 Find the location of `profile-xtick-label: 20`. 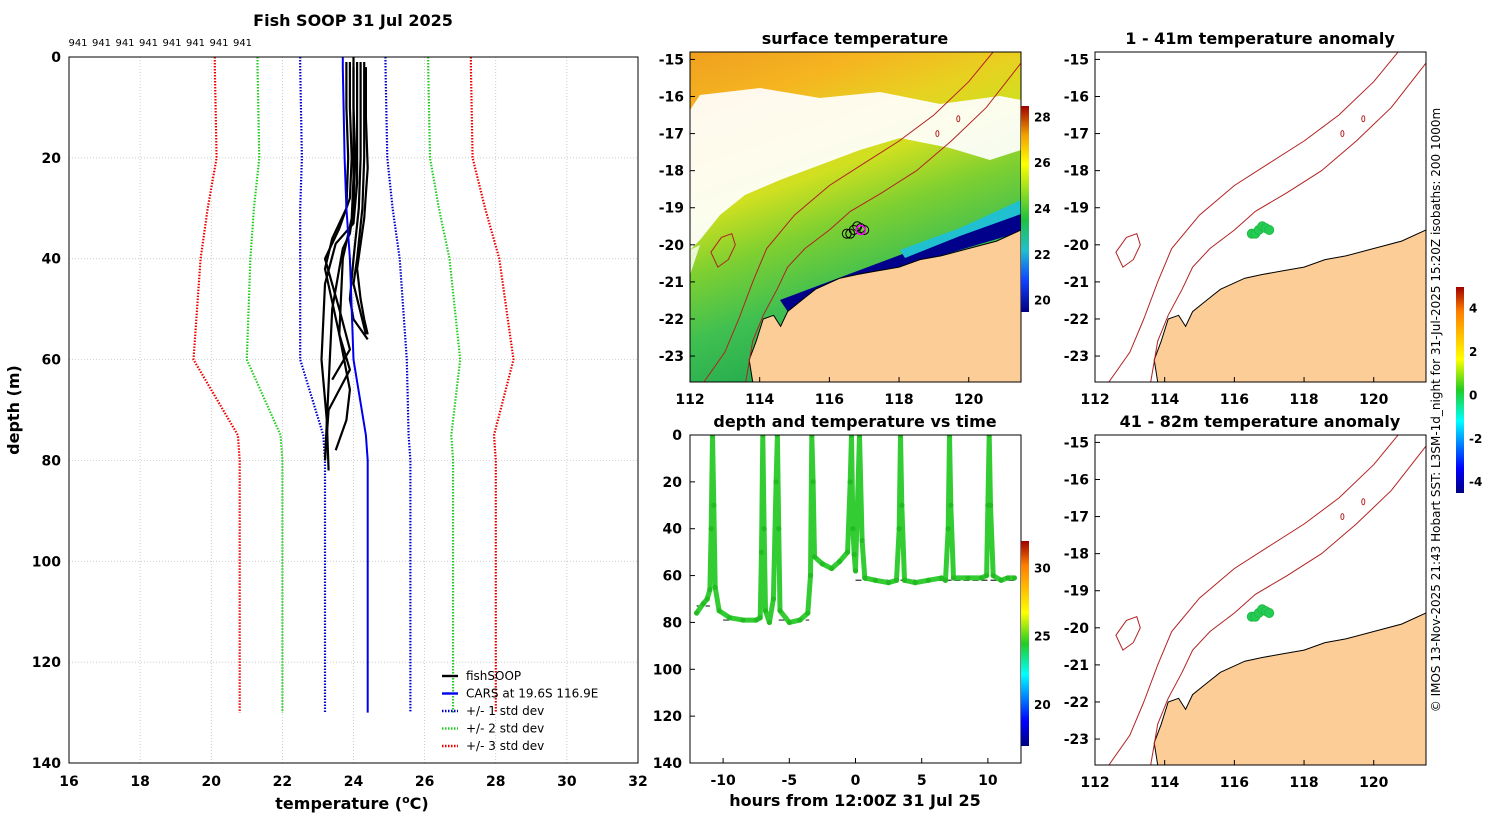

profile-xtick-label: 20 is located at coordinates (212, 782).